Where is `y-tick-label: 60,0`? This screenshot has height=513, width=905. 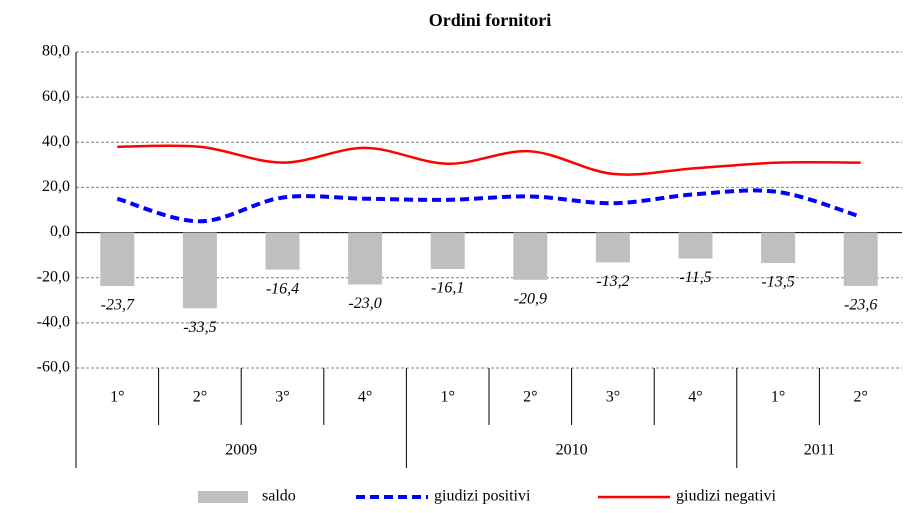 y-tick-label: 60,0 is located at coordinates (56, 96).